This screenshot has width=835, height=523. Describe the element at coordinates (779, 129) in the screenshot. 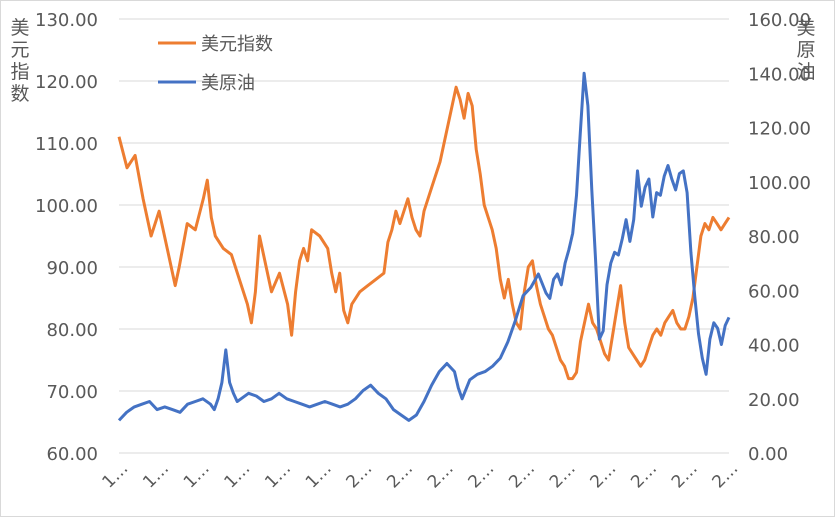

I see `right-tick-label: 120.00` at that location.